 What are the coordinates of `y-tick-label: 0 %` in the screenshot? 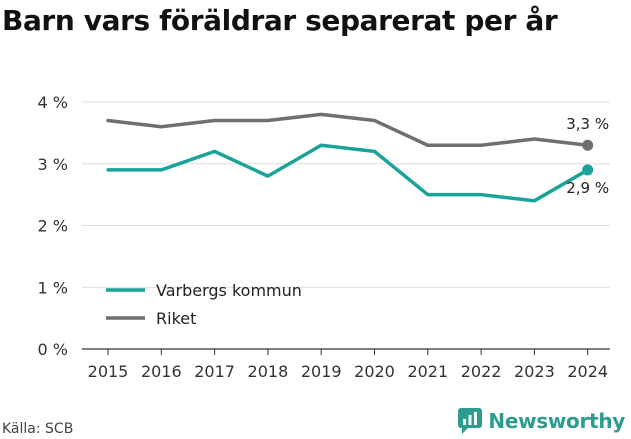 It's located at (53, 349).